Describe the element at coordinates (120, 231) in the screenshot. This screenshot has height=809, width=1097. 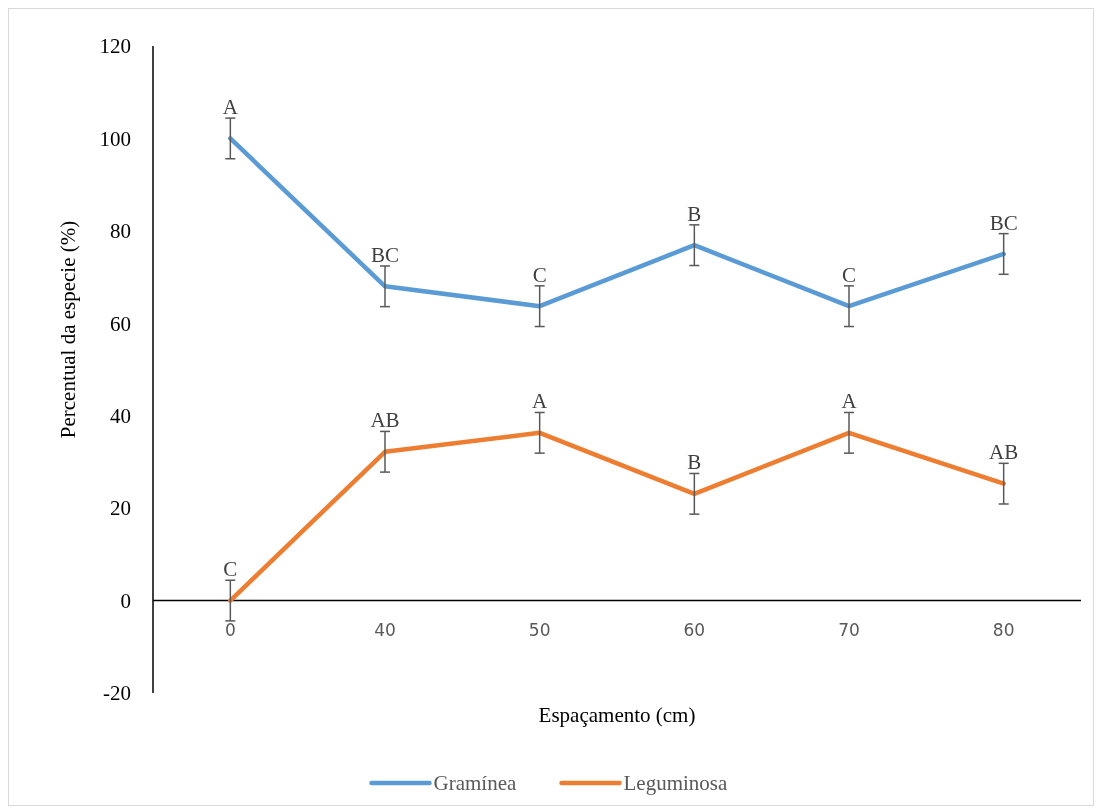
I see `y-tick-label: 80` at that location.